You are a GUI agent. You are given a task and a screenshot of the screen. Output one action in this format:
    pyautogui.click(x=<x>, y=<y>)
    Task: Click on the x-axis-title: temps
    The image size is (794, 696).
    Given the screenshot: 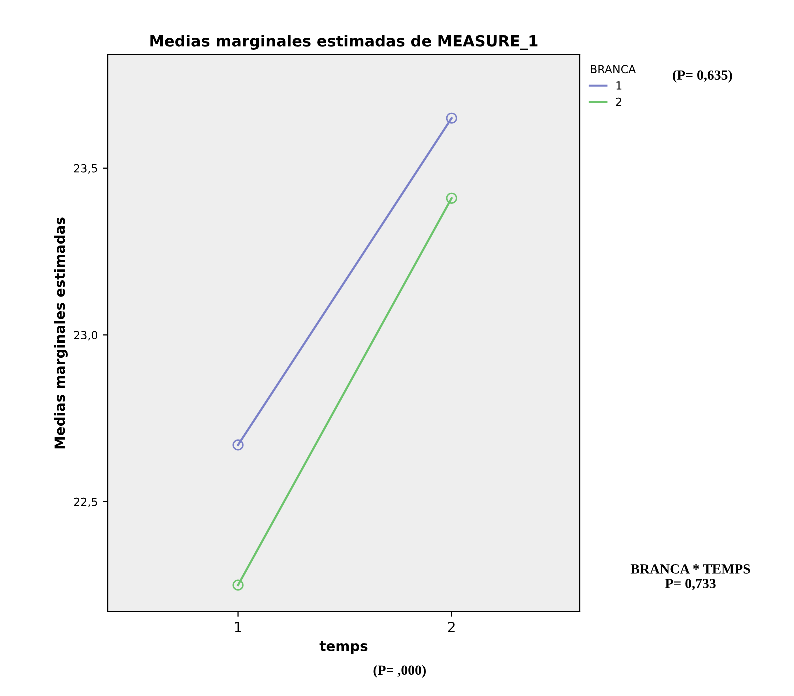 What is the action you would take?
    pyautogui.click(x=344, y=648)
    